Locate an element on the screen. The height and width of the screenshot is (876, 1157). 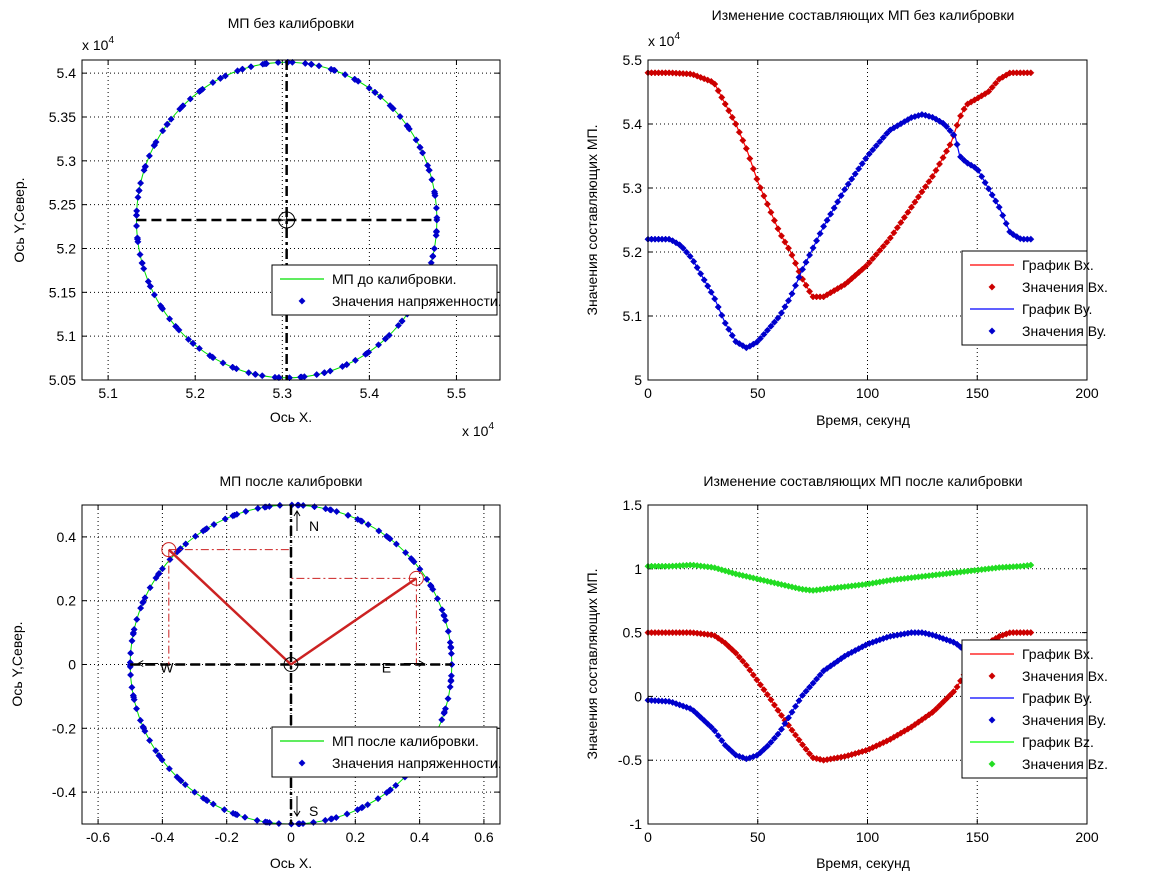
y-tick-label: 5.4 is located at coordinates (67, 73).